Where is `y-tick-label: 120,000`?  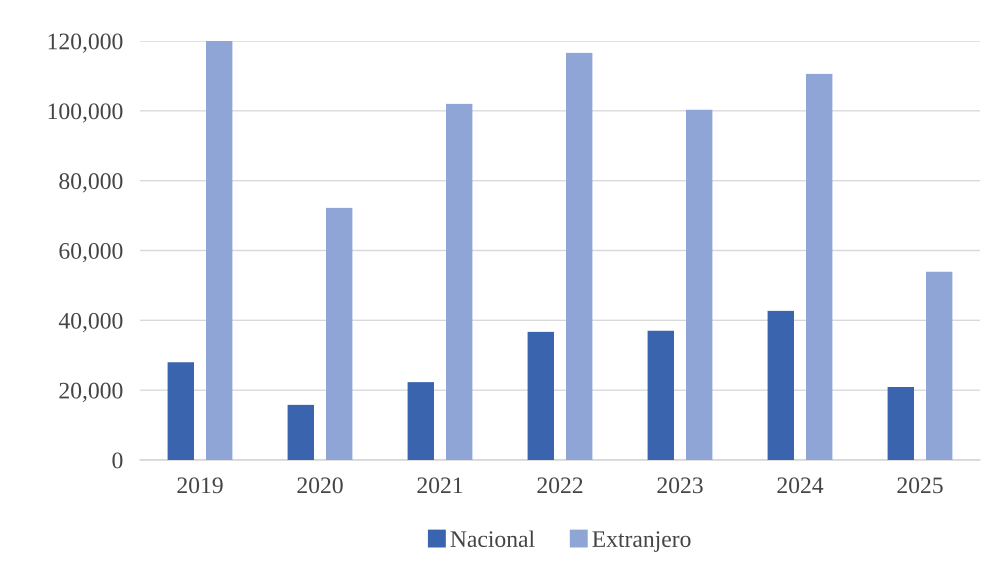
y-tick-label: 120,000 is located at coordinates (85, 43).